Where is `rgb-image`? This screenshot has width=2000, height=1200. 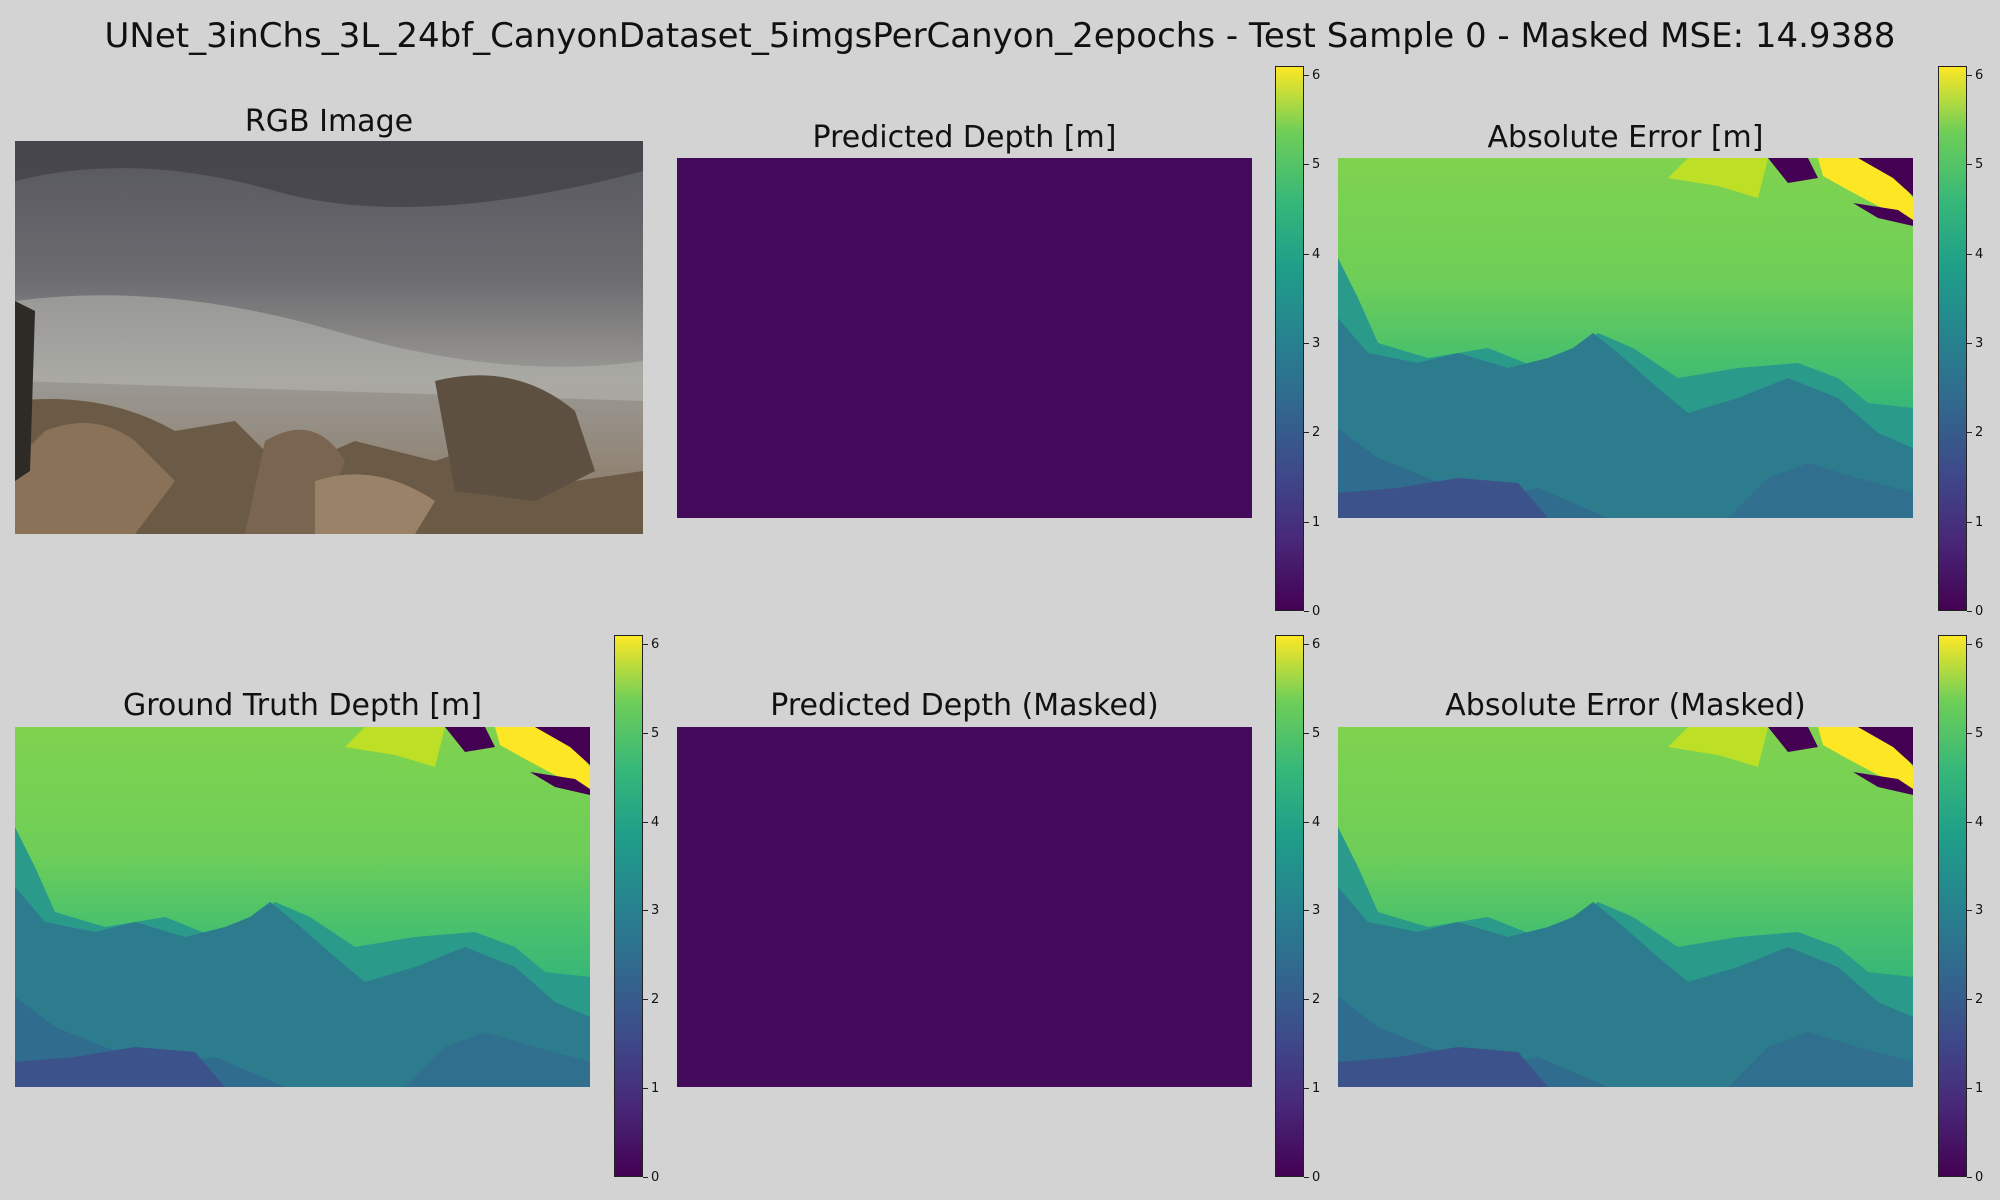 rgb-image is located at coordinates (329, 337).